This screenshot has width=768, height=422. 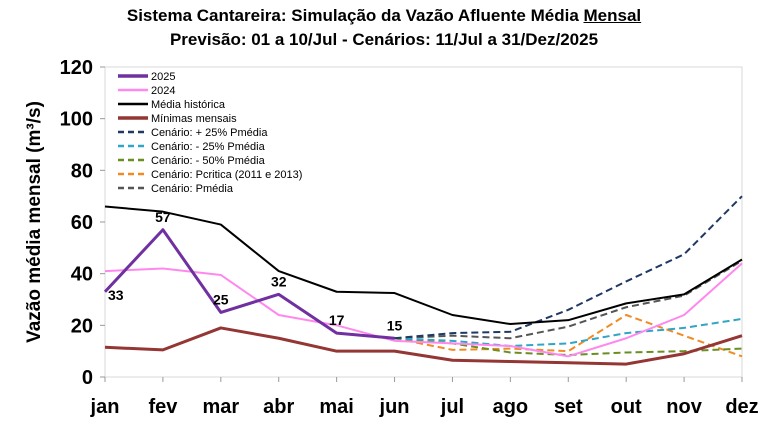 What do you see at coordinates (249, 284) in the screenshot?
I see `series-line-2025` at bounding box center [249, 284].